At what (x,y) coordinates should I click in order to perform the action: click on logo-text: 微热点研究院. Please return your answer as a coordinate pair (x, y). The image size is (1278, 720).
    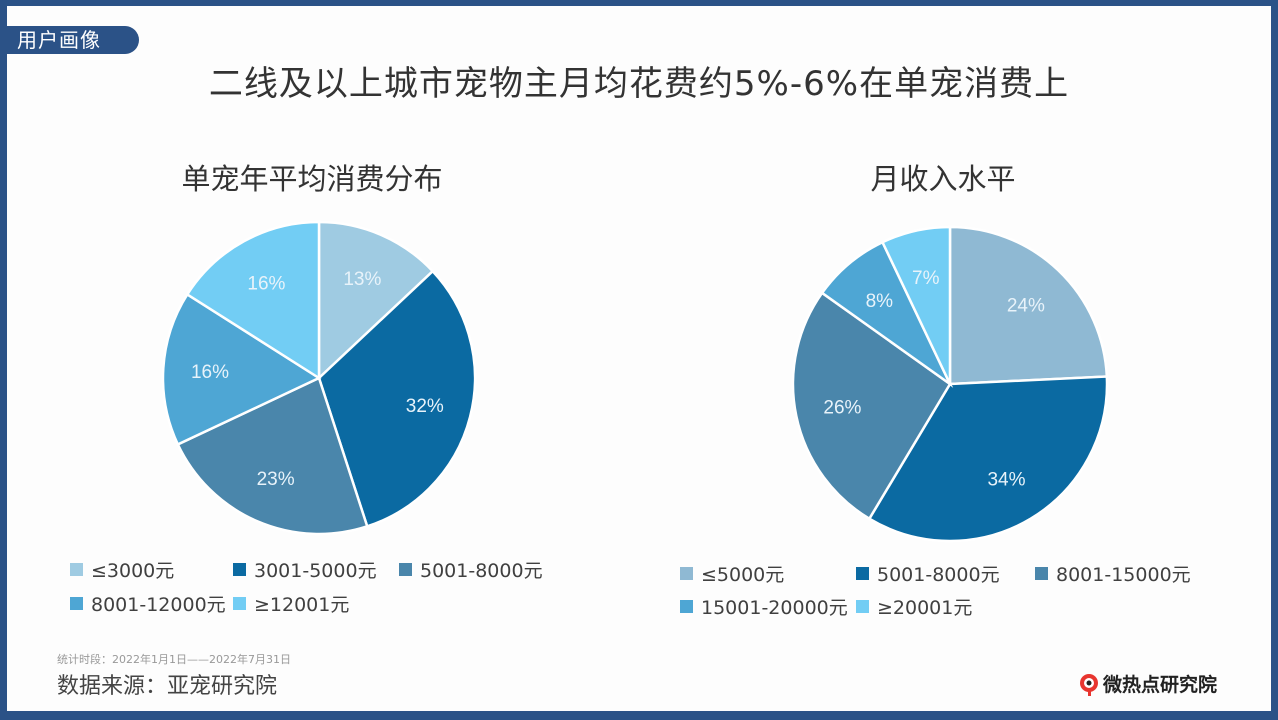
    Looking at the image, I should click on (1160, 685).